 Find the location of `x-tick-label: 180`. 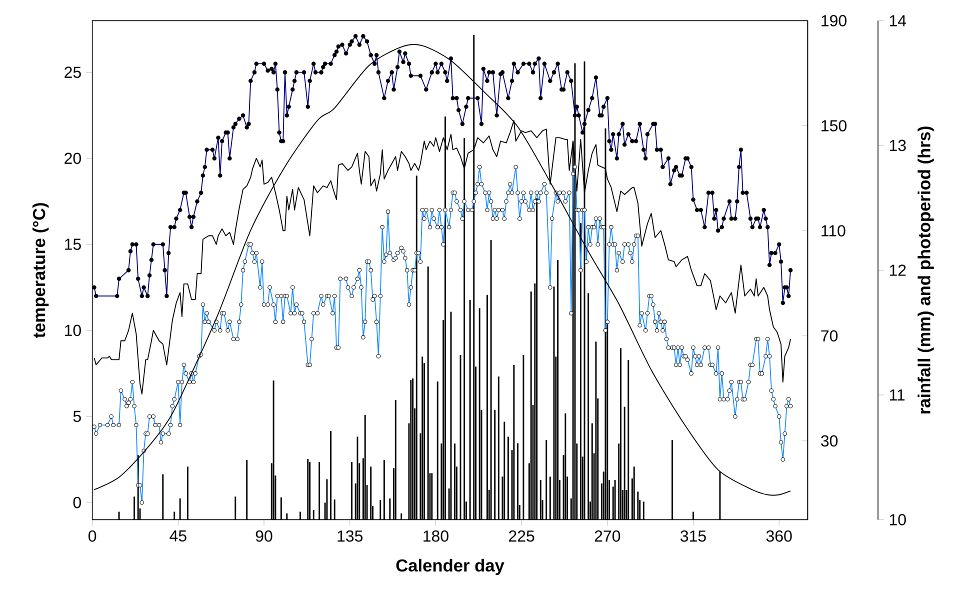

x-tick-label: 180 is located at coordinates (436, 536).